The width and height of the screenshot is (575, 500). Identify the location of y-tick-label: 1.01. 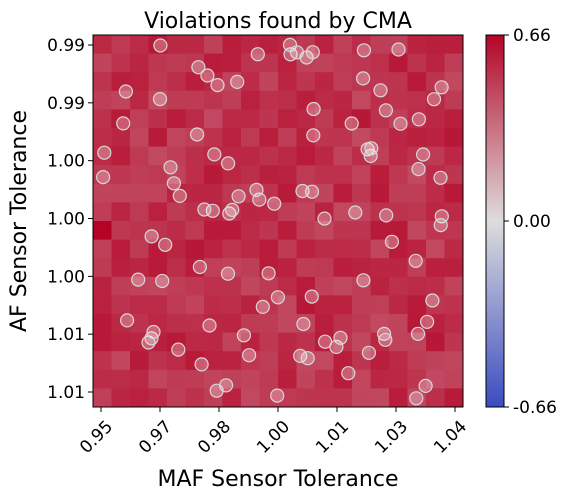
(66, 393).